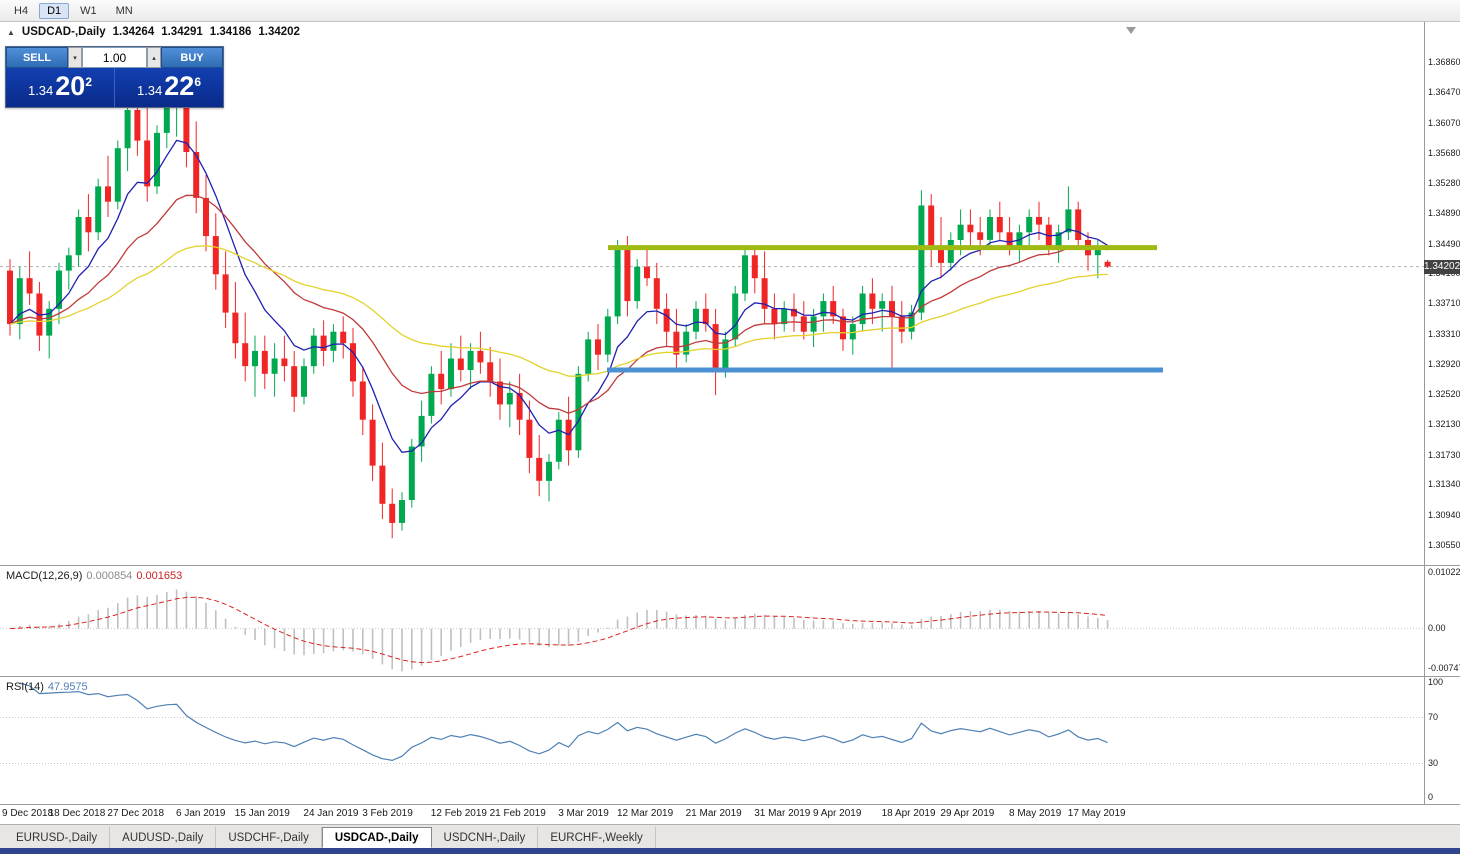 The image size is (1460, 854). Describe the element at coordinates (558, 630) in the screenshot. I see `macd-signal-line` at that location.